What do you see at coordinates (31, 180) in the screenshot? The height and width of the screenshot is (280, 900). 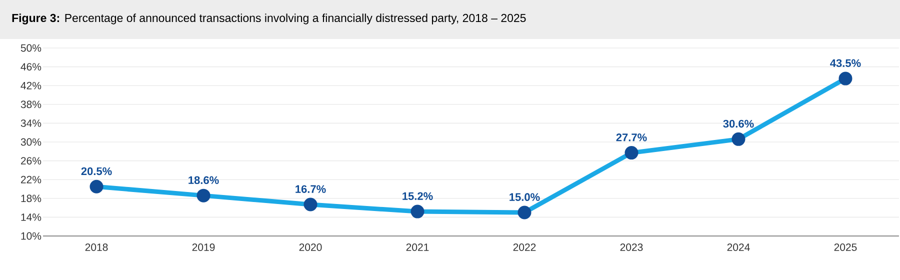 I see `y-tick-label: 22%` at bounding box center [31, 180].